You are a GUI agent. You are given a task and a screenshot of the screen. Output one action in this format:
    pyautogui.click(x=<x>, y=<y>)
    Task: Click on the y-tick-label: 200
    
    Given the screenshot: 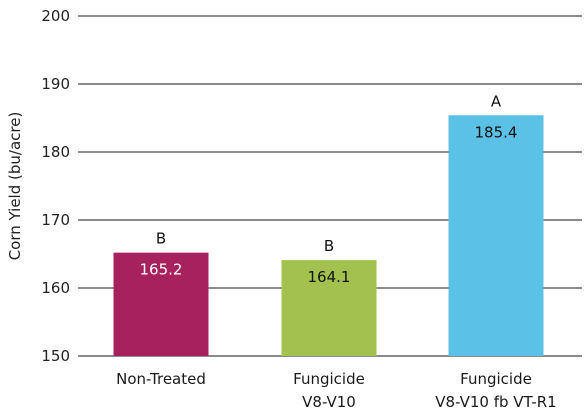 What is the action you would take?
    pyautogui.click(x=55, y=16)
    